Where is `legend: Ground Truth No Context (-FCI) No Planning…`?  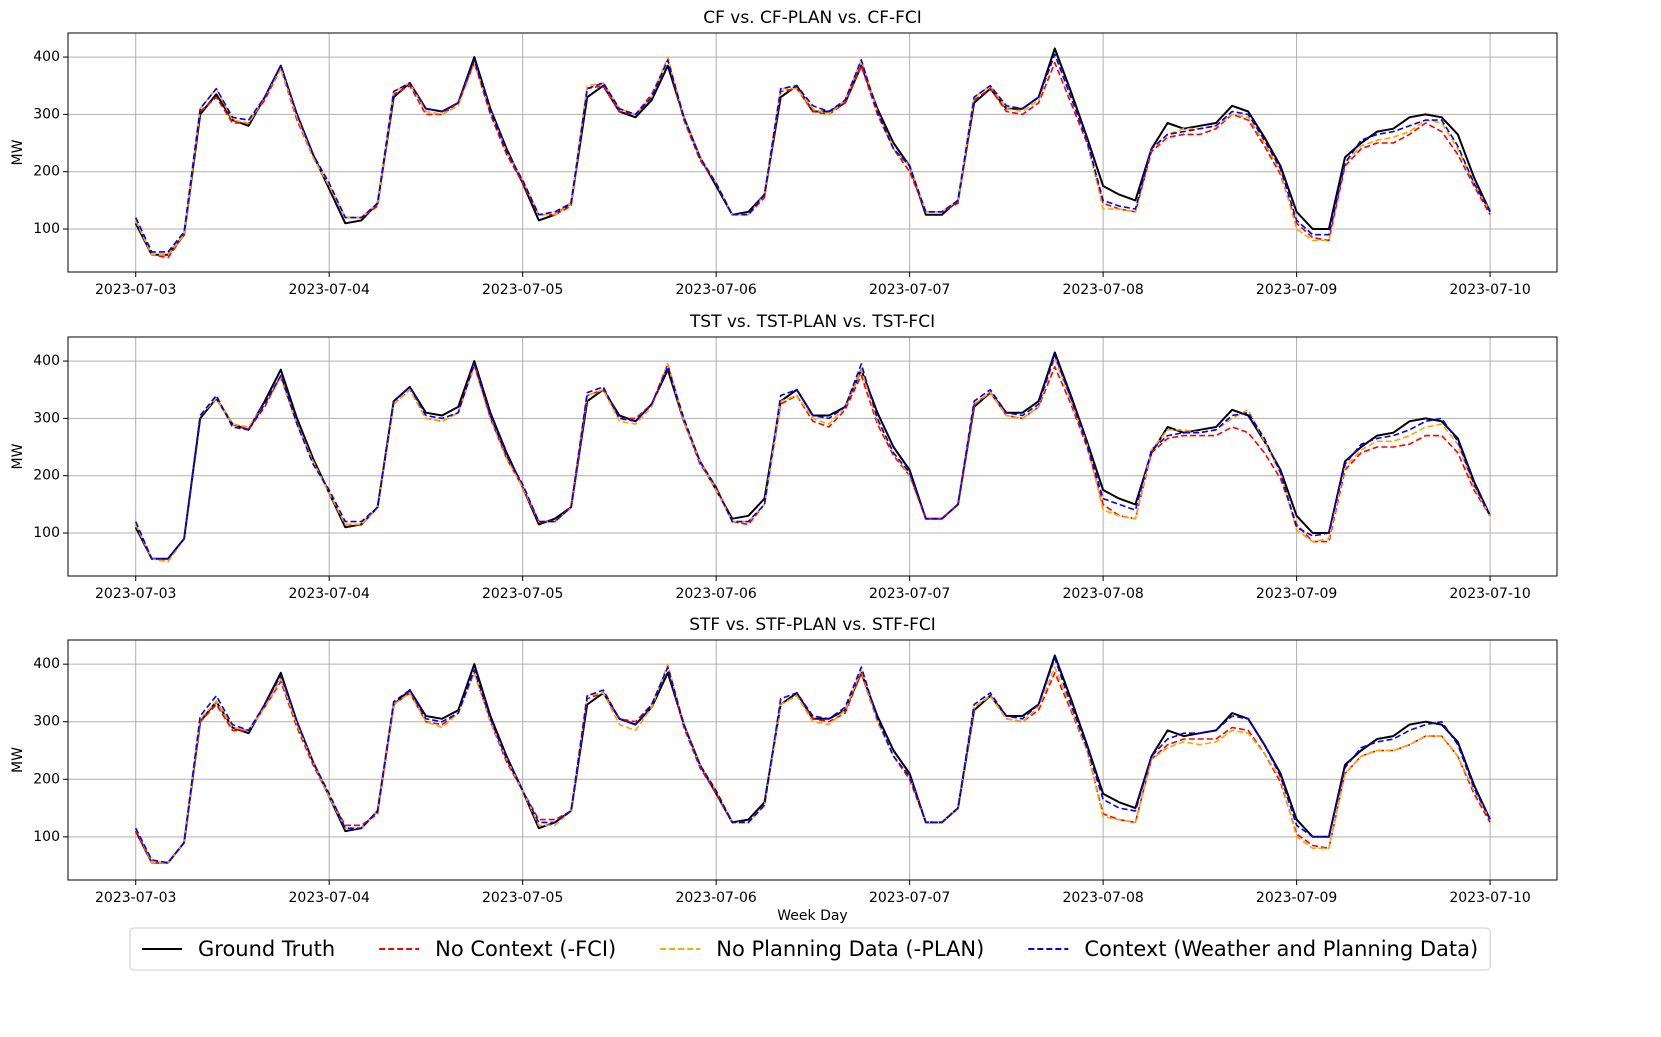
legend: Ground Truth No Context (-FCI) No Planning… is located at coordinates (810, 949).